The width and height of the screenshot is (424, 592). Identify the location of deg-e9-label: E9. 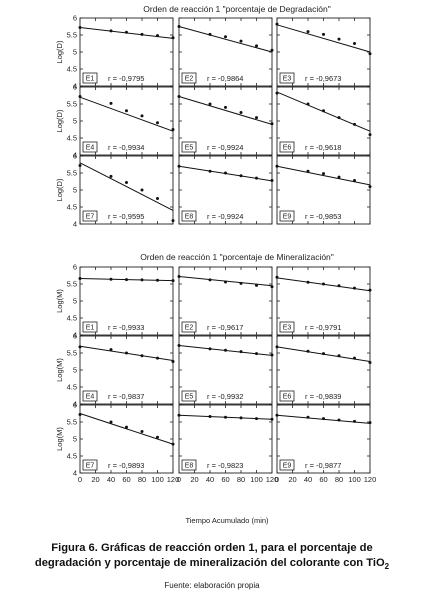
(287, 217).